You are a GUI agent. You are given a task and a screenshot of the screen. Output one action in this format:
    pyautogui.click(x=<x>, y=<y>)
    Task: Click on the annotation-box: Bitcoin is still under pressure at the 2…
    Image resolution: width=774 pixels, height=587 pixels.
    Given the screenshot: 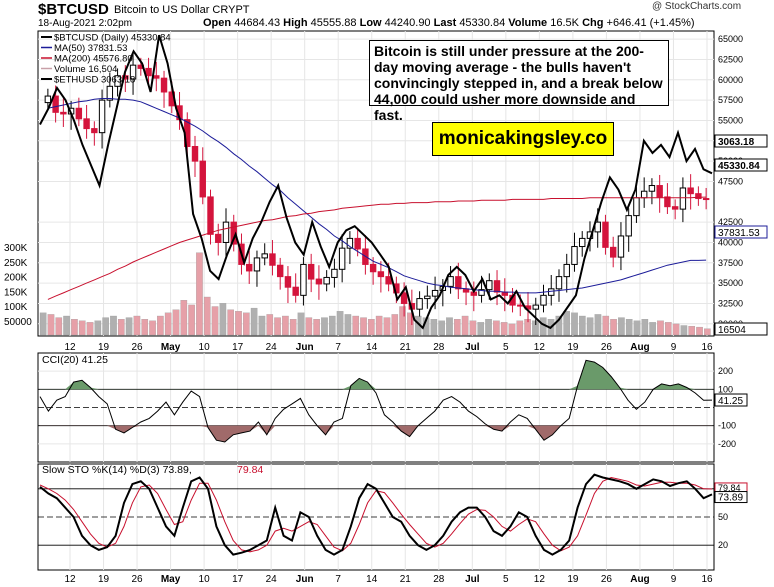 What is the action you would take?
    pyautogui.click(x=519, y=81)
    